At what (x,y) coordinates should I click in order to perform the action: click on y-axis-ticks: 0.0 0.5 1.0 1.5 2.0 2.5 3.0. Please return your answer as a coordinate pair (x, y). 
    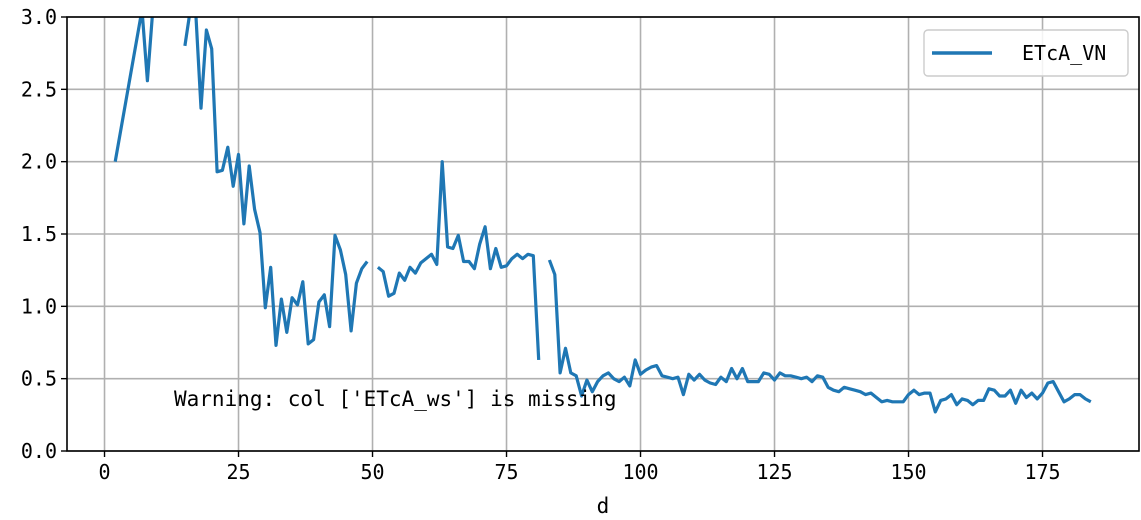
    Looking at the image, I should click on (44, 234).